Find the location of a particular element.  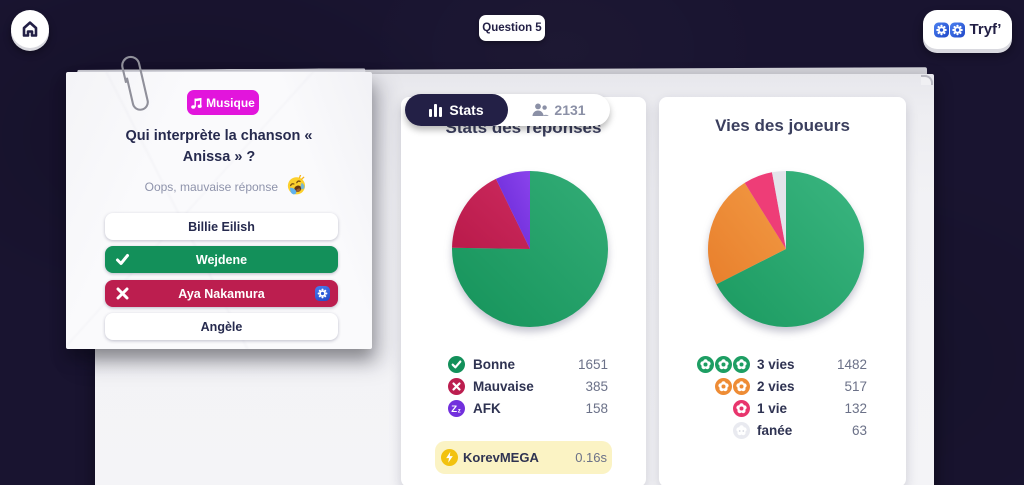

svg-text: z is located at coordinates (459, 411).